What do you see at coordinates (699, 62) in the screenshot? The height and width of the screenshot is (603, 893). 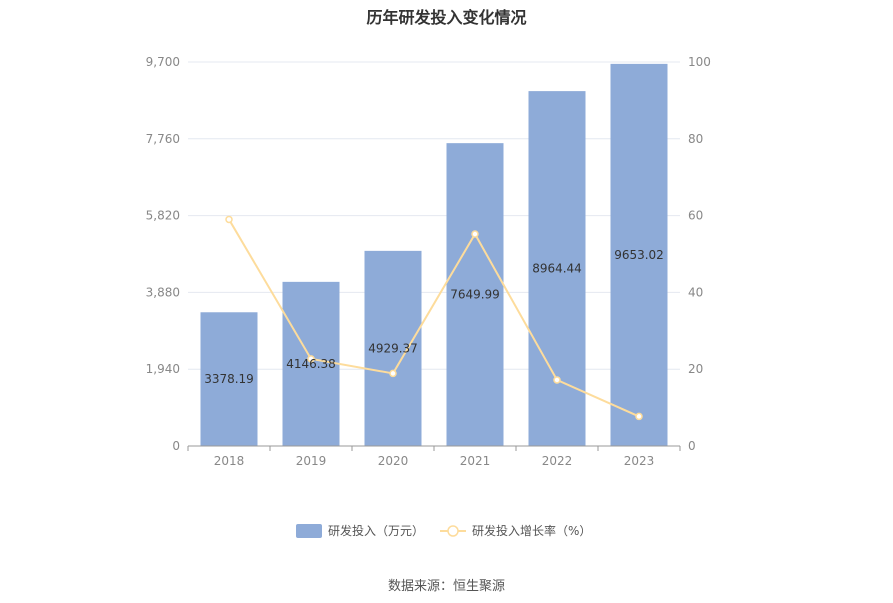 I see `y-right-tick-label: 100` at bounding box center [699, 62].